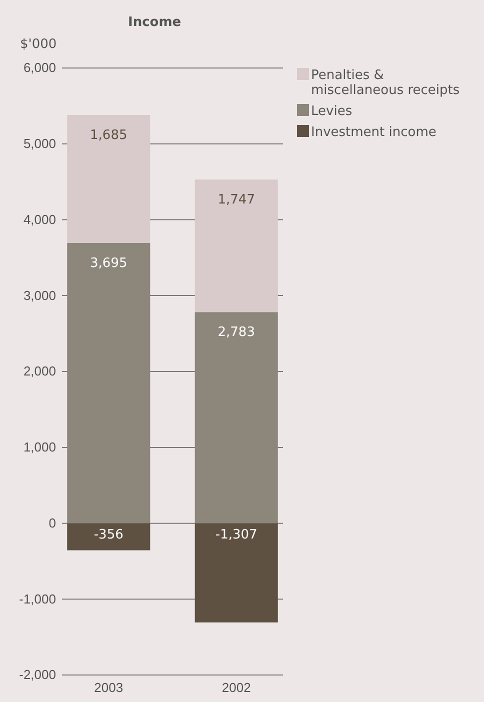  I want to click on y-axis-title: $'000, so click(38, 44).